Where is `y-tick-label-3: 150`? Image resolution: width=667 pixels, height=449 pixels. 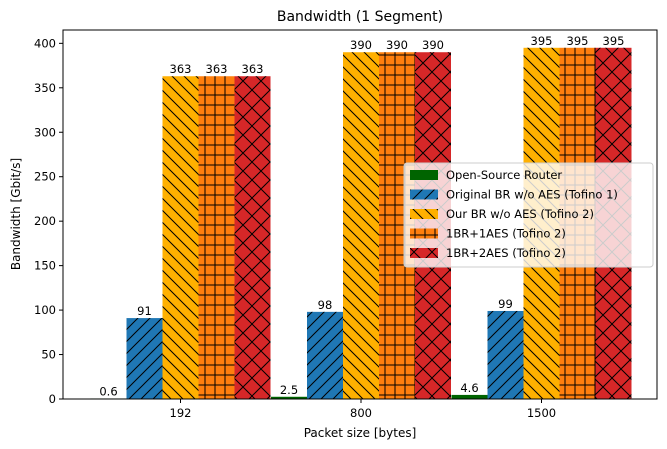 y-tick-label-3: 150 is located at coordinates (45, 266).